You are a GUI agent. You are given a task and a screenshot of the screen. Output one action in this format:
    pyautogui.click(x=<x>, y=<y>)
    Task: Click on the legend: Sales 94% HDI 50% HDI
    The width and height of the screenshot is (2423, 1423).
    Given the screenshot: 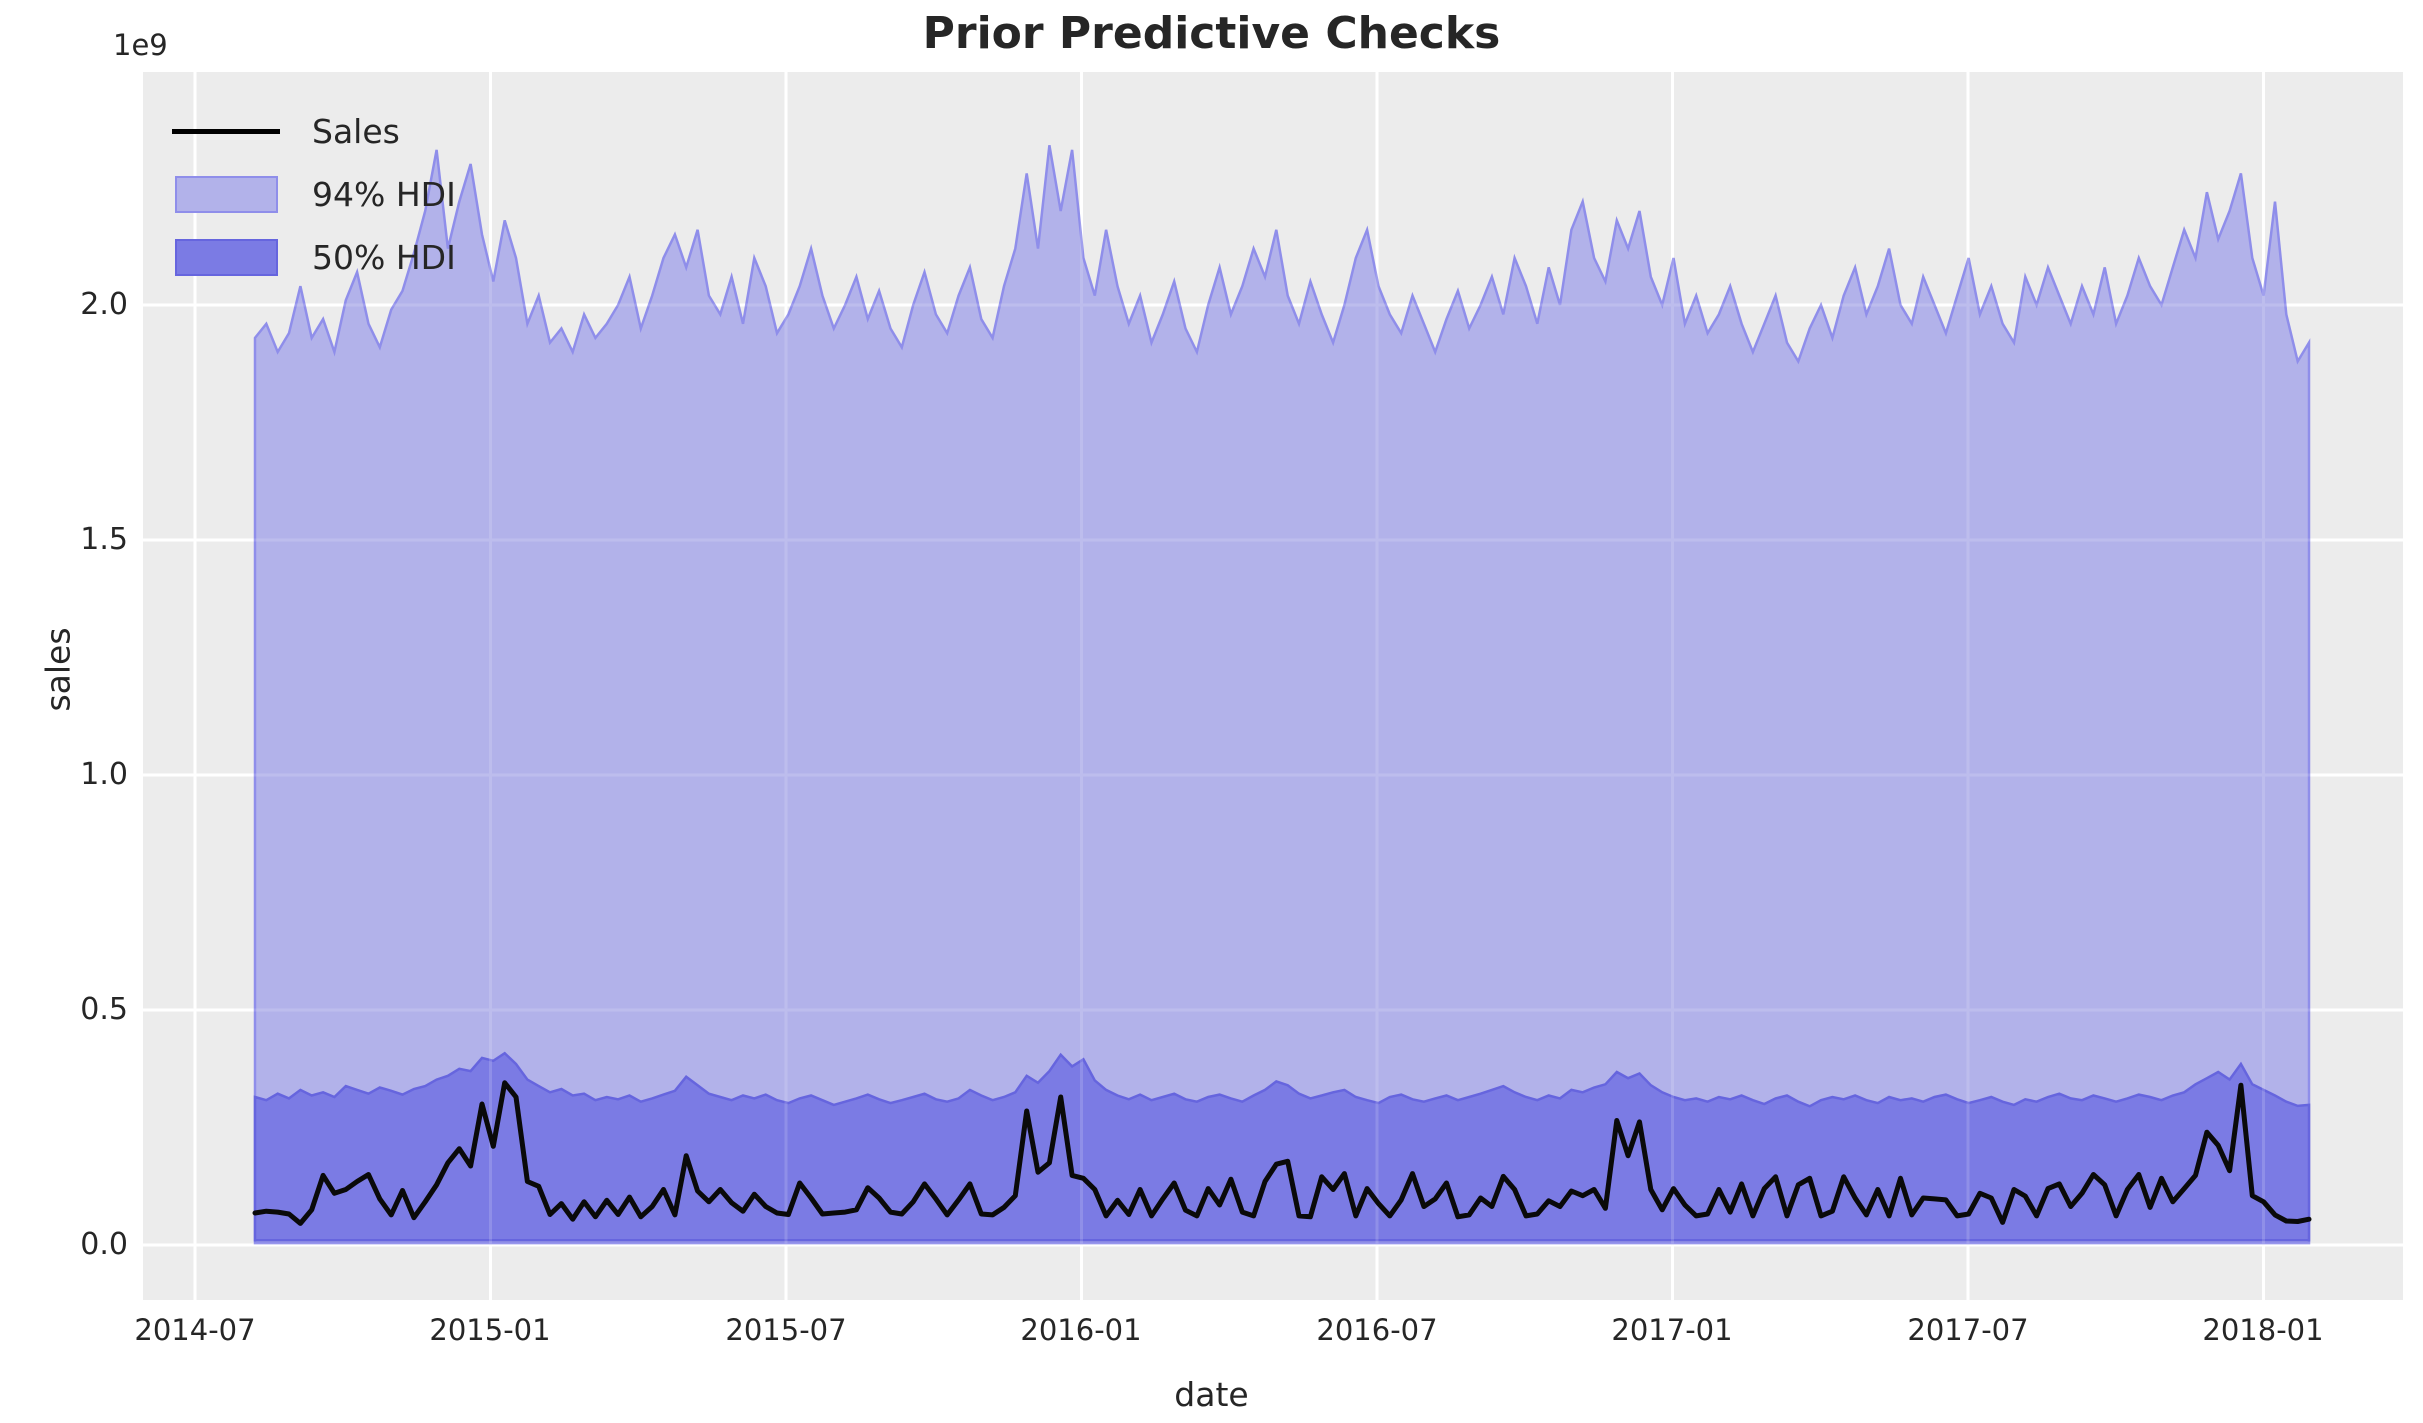 What is the action you would take?
    pyautogui.click(x=314, y=194)
    